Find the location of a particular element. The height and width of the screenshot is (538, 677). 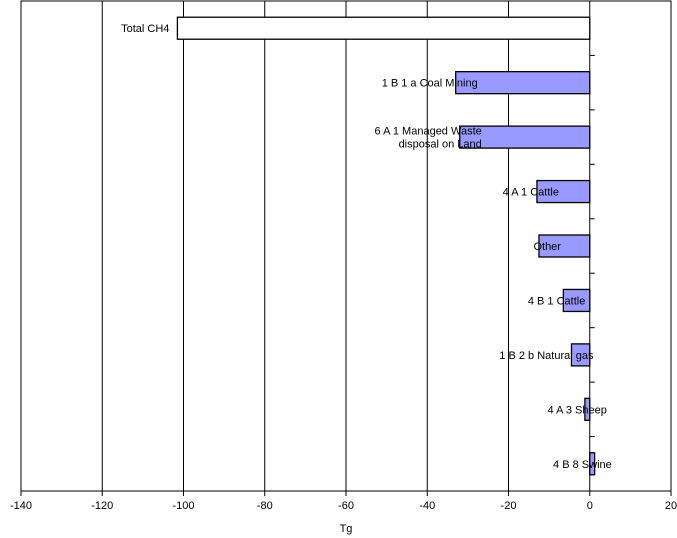

category-label-line: disposal on Land is located at coordinates (440, 145).